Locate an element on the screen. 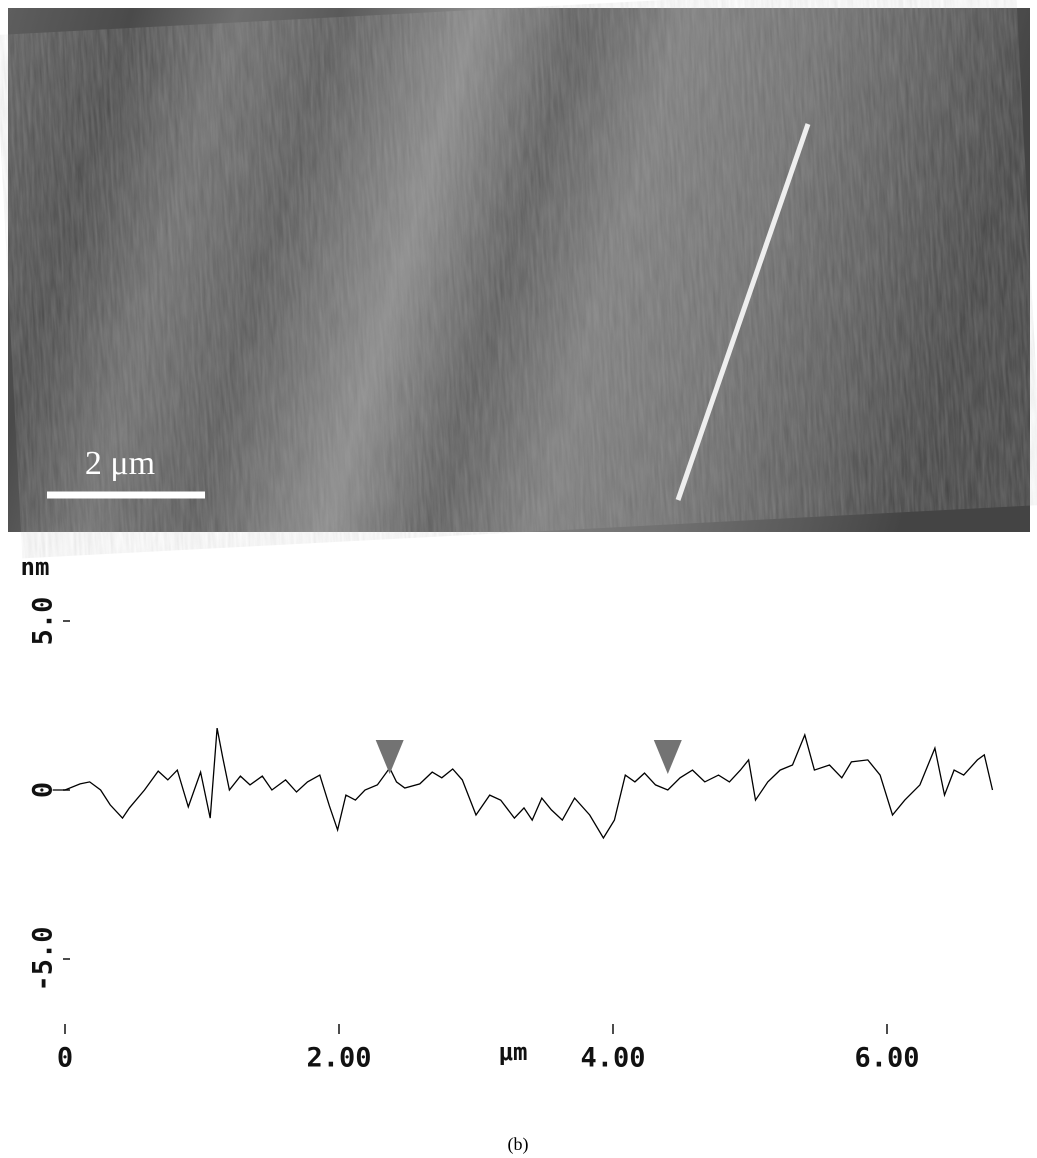 The height and width of the screenshot is (1158, 1037). x-tick-label: 0 is located at coordinates (65, 1058).